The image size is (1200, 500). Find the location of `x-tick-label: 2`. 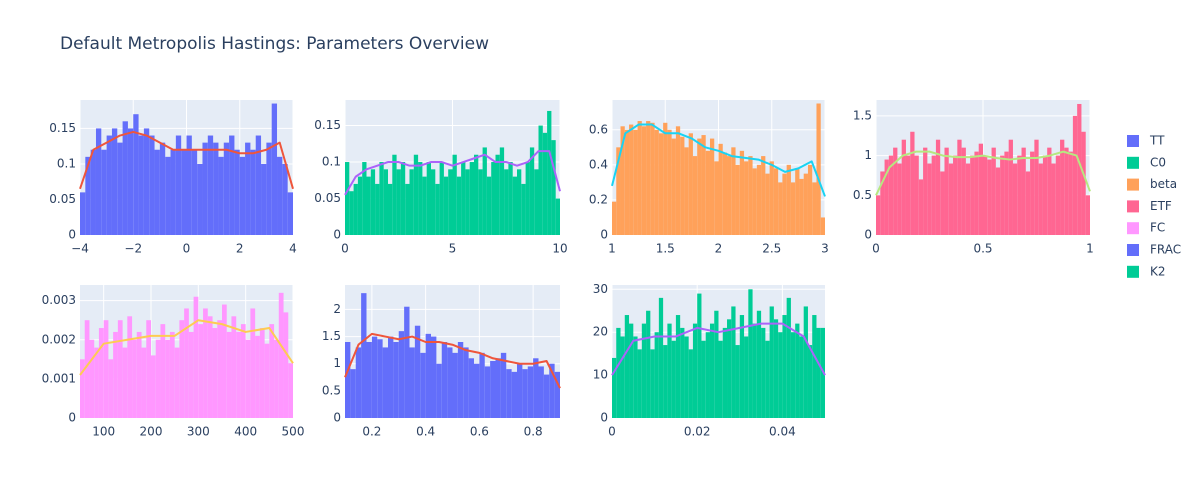

x-tick-label: 2 is located at coordinates (719, 249).